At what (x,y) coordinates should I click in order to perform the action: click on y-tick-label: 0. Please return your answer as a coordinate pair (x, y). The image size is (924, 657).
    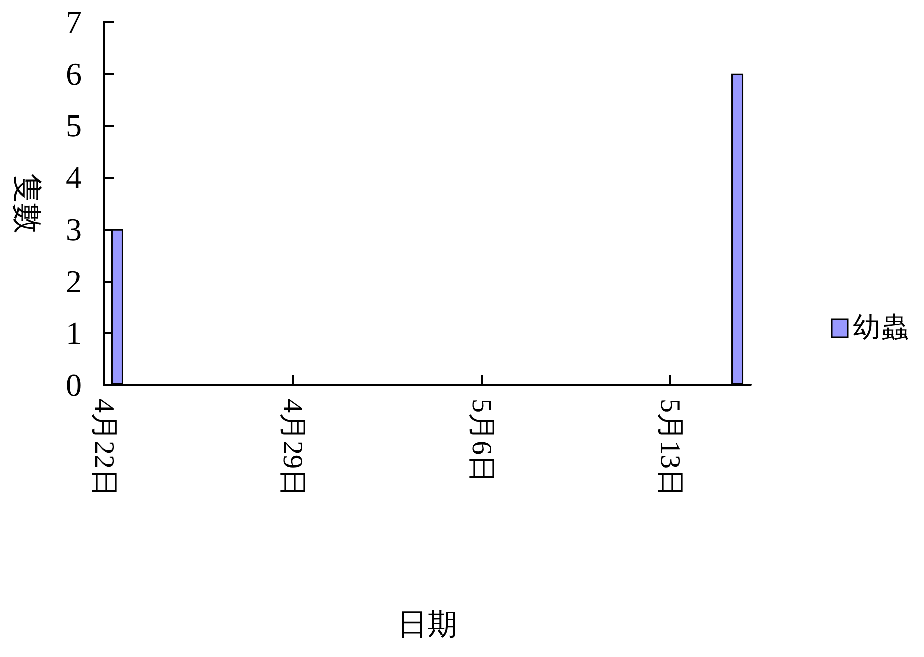
    Looking at the image, I should click on (74, 385).